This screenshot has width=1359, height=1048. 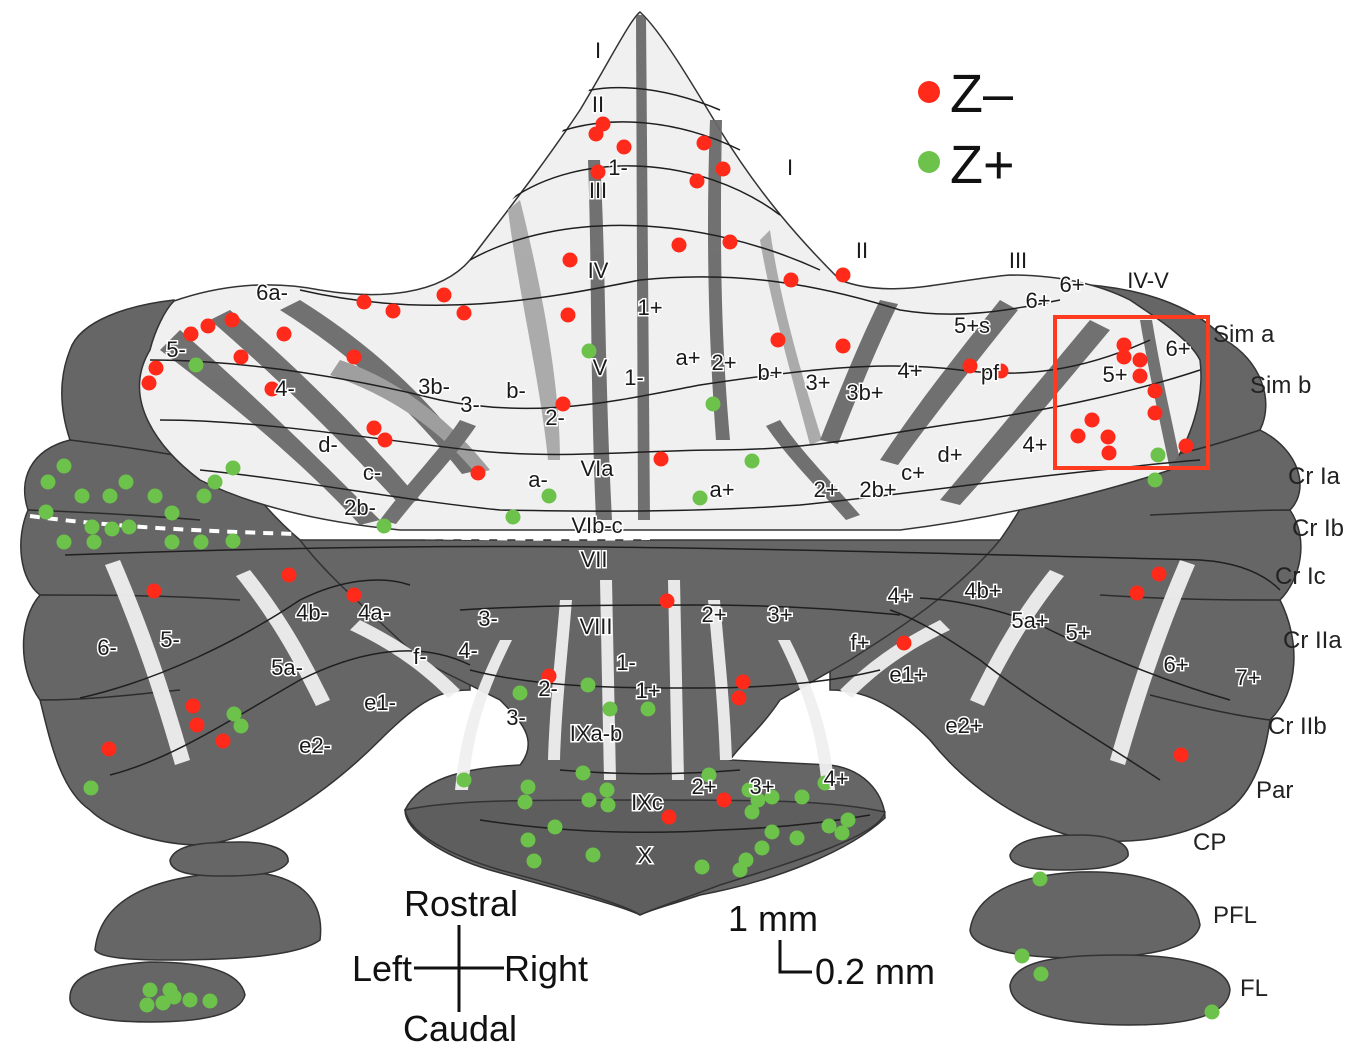 I want to click on hemisphere-label: CP, so click(x=1209, y=842).